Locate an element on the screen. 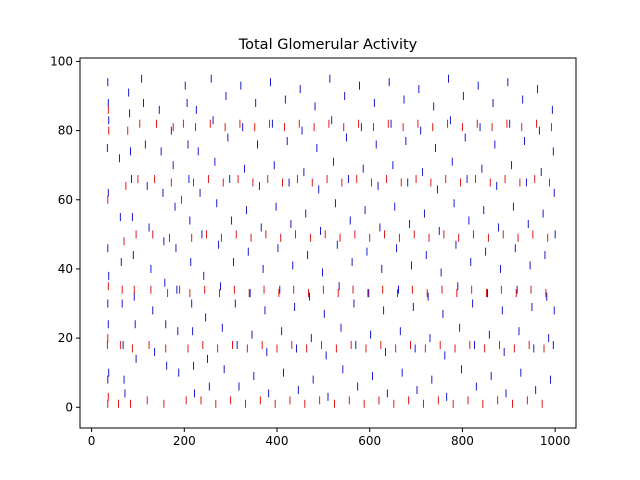 The height and width of the screenshot is (480, 640). x-tick-label: 400 is located at coordinates (277, 441).